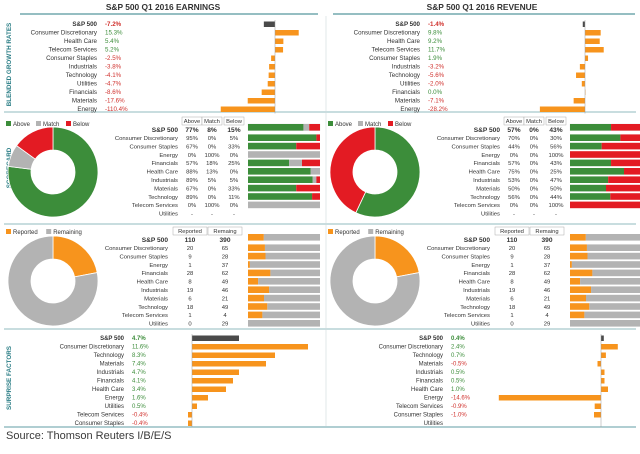  What do you see at coordinates (164, 164) in the screenshot?
I see `earnings-scorecard-row-label: Financials` at bounding box center [164, 164].